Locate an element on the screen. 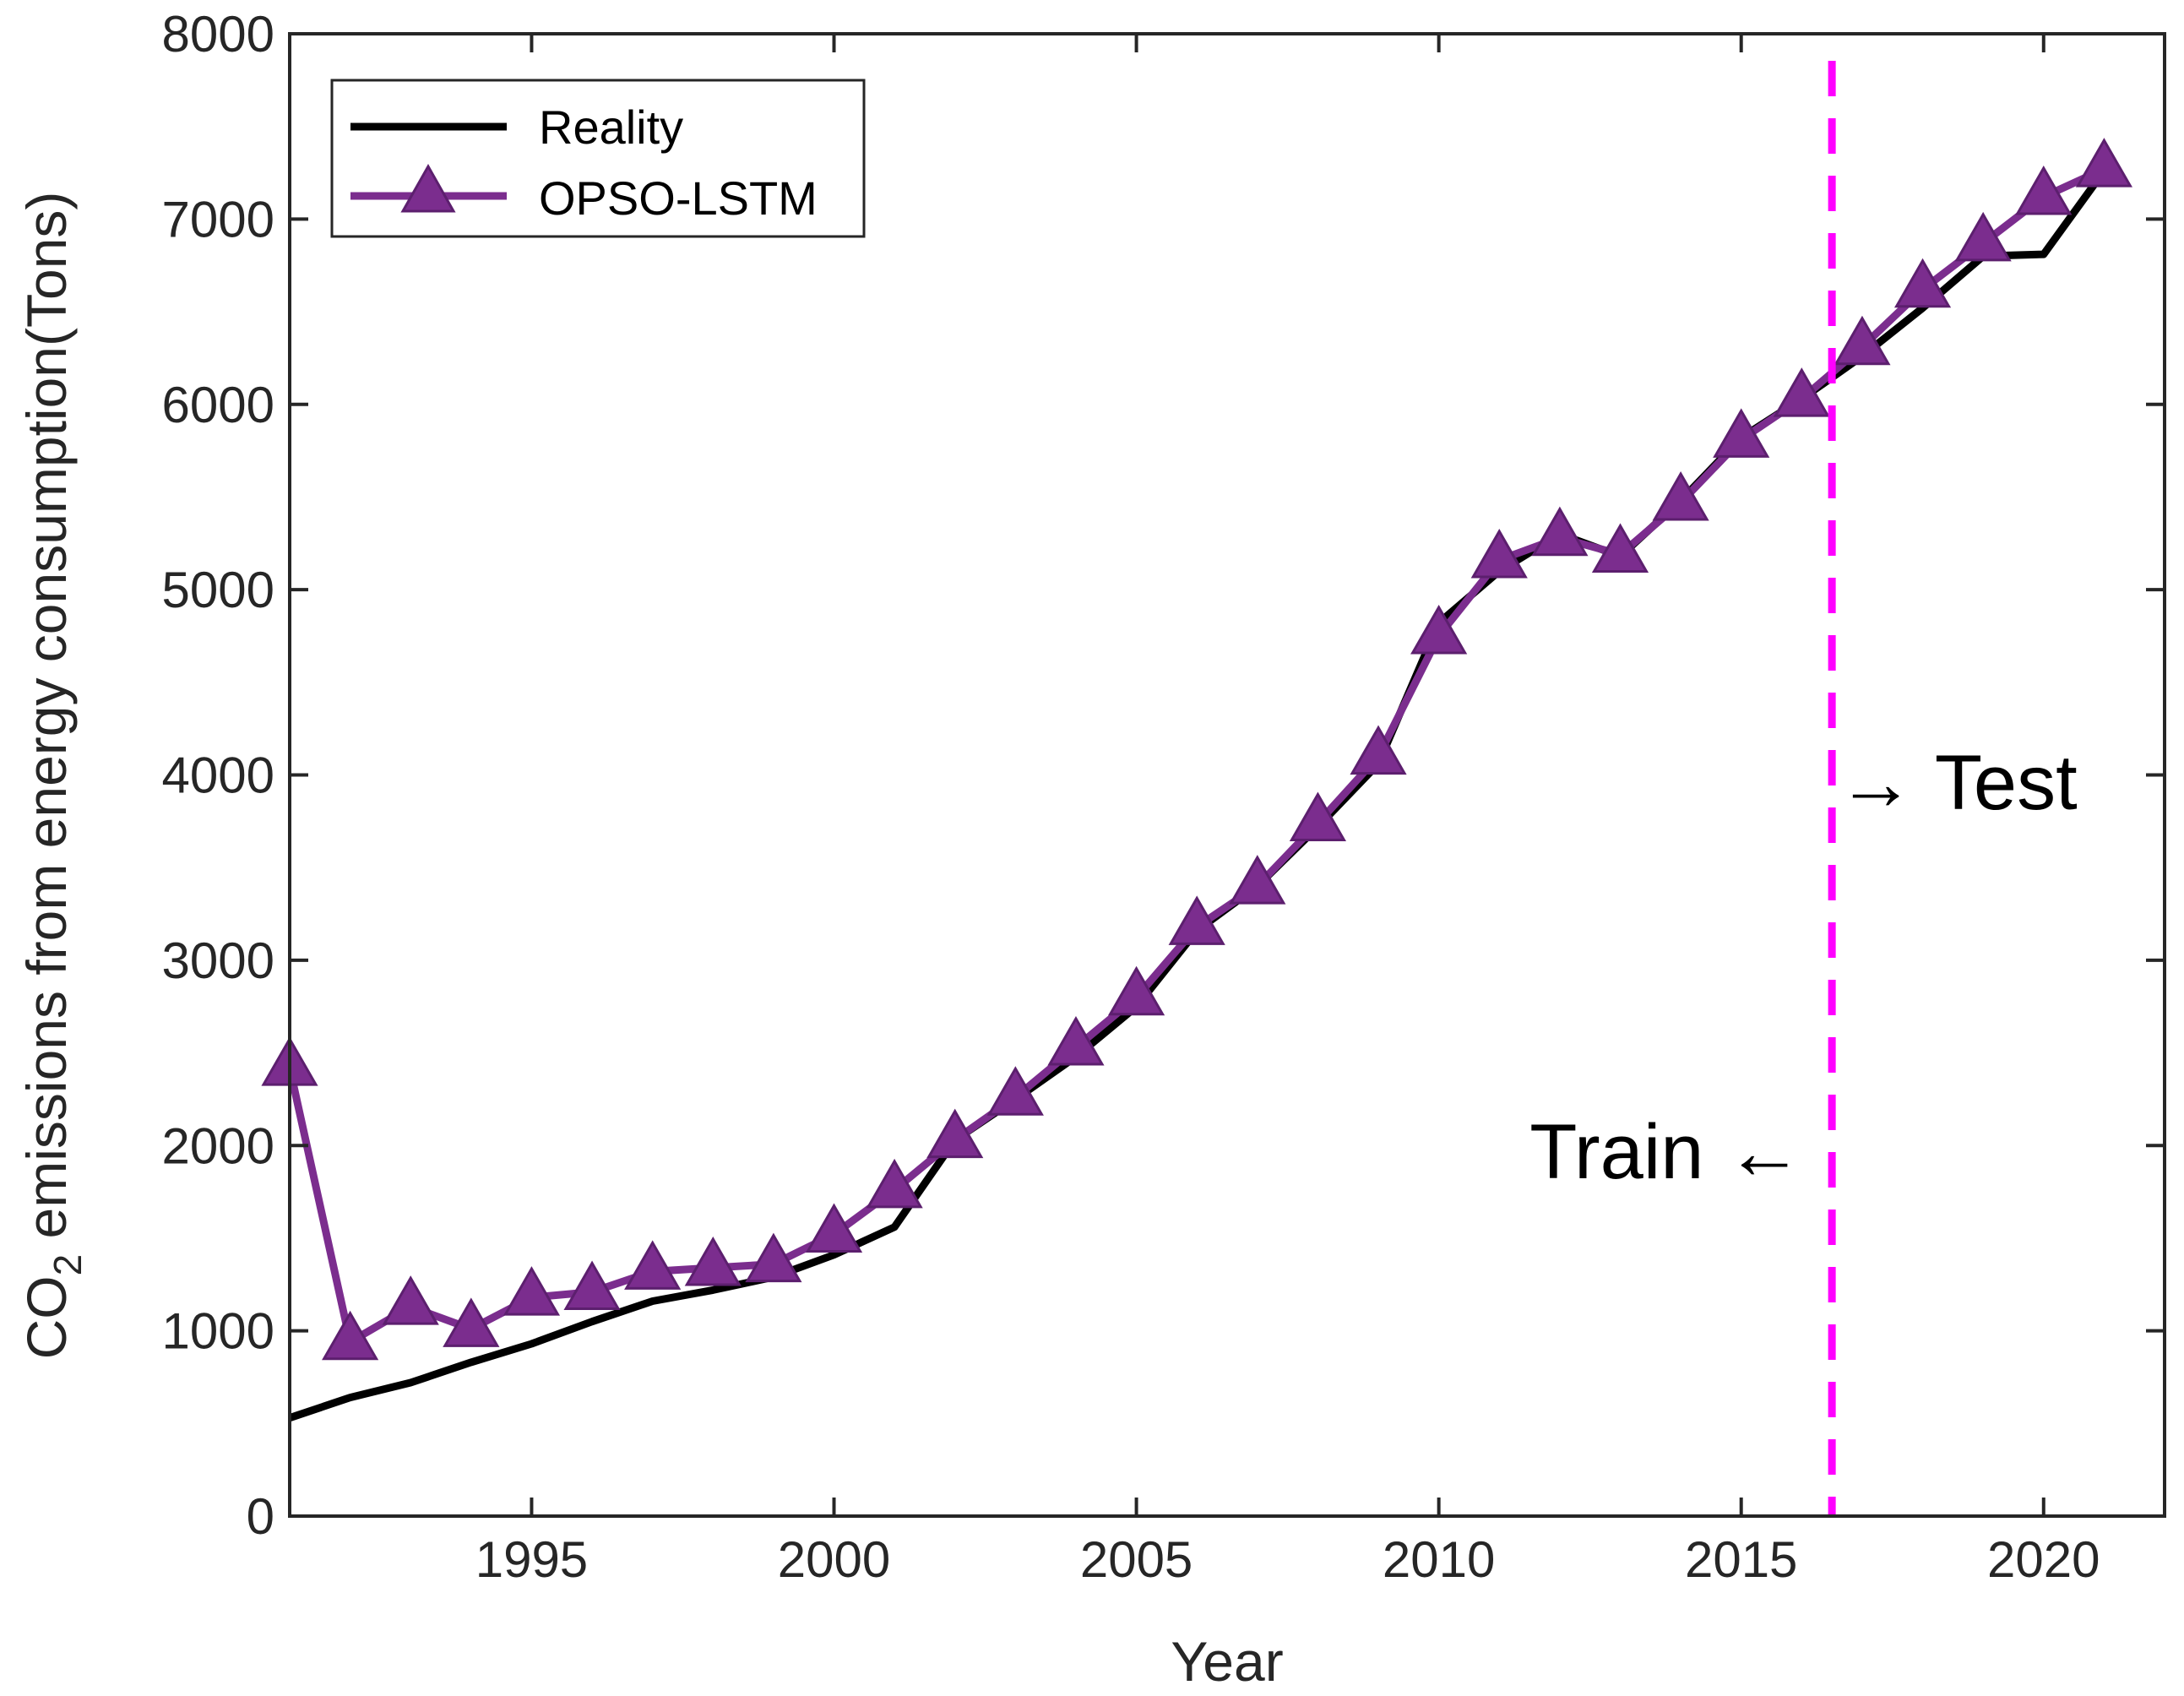 Image resolution: width=2184 pixels, height=1696 pixels. y-tick-label: 8000 is located at coordinates (218, 34).